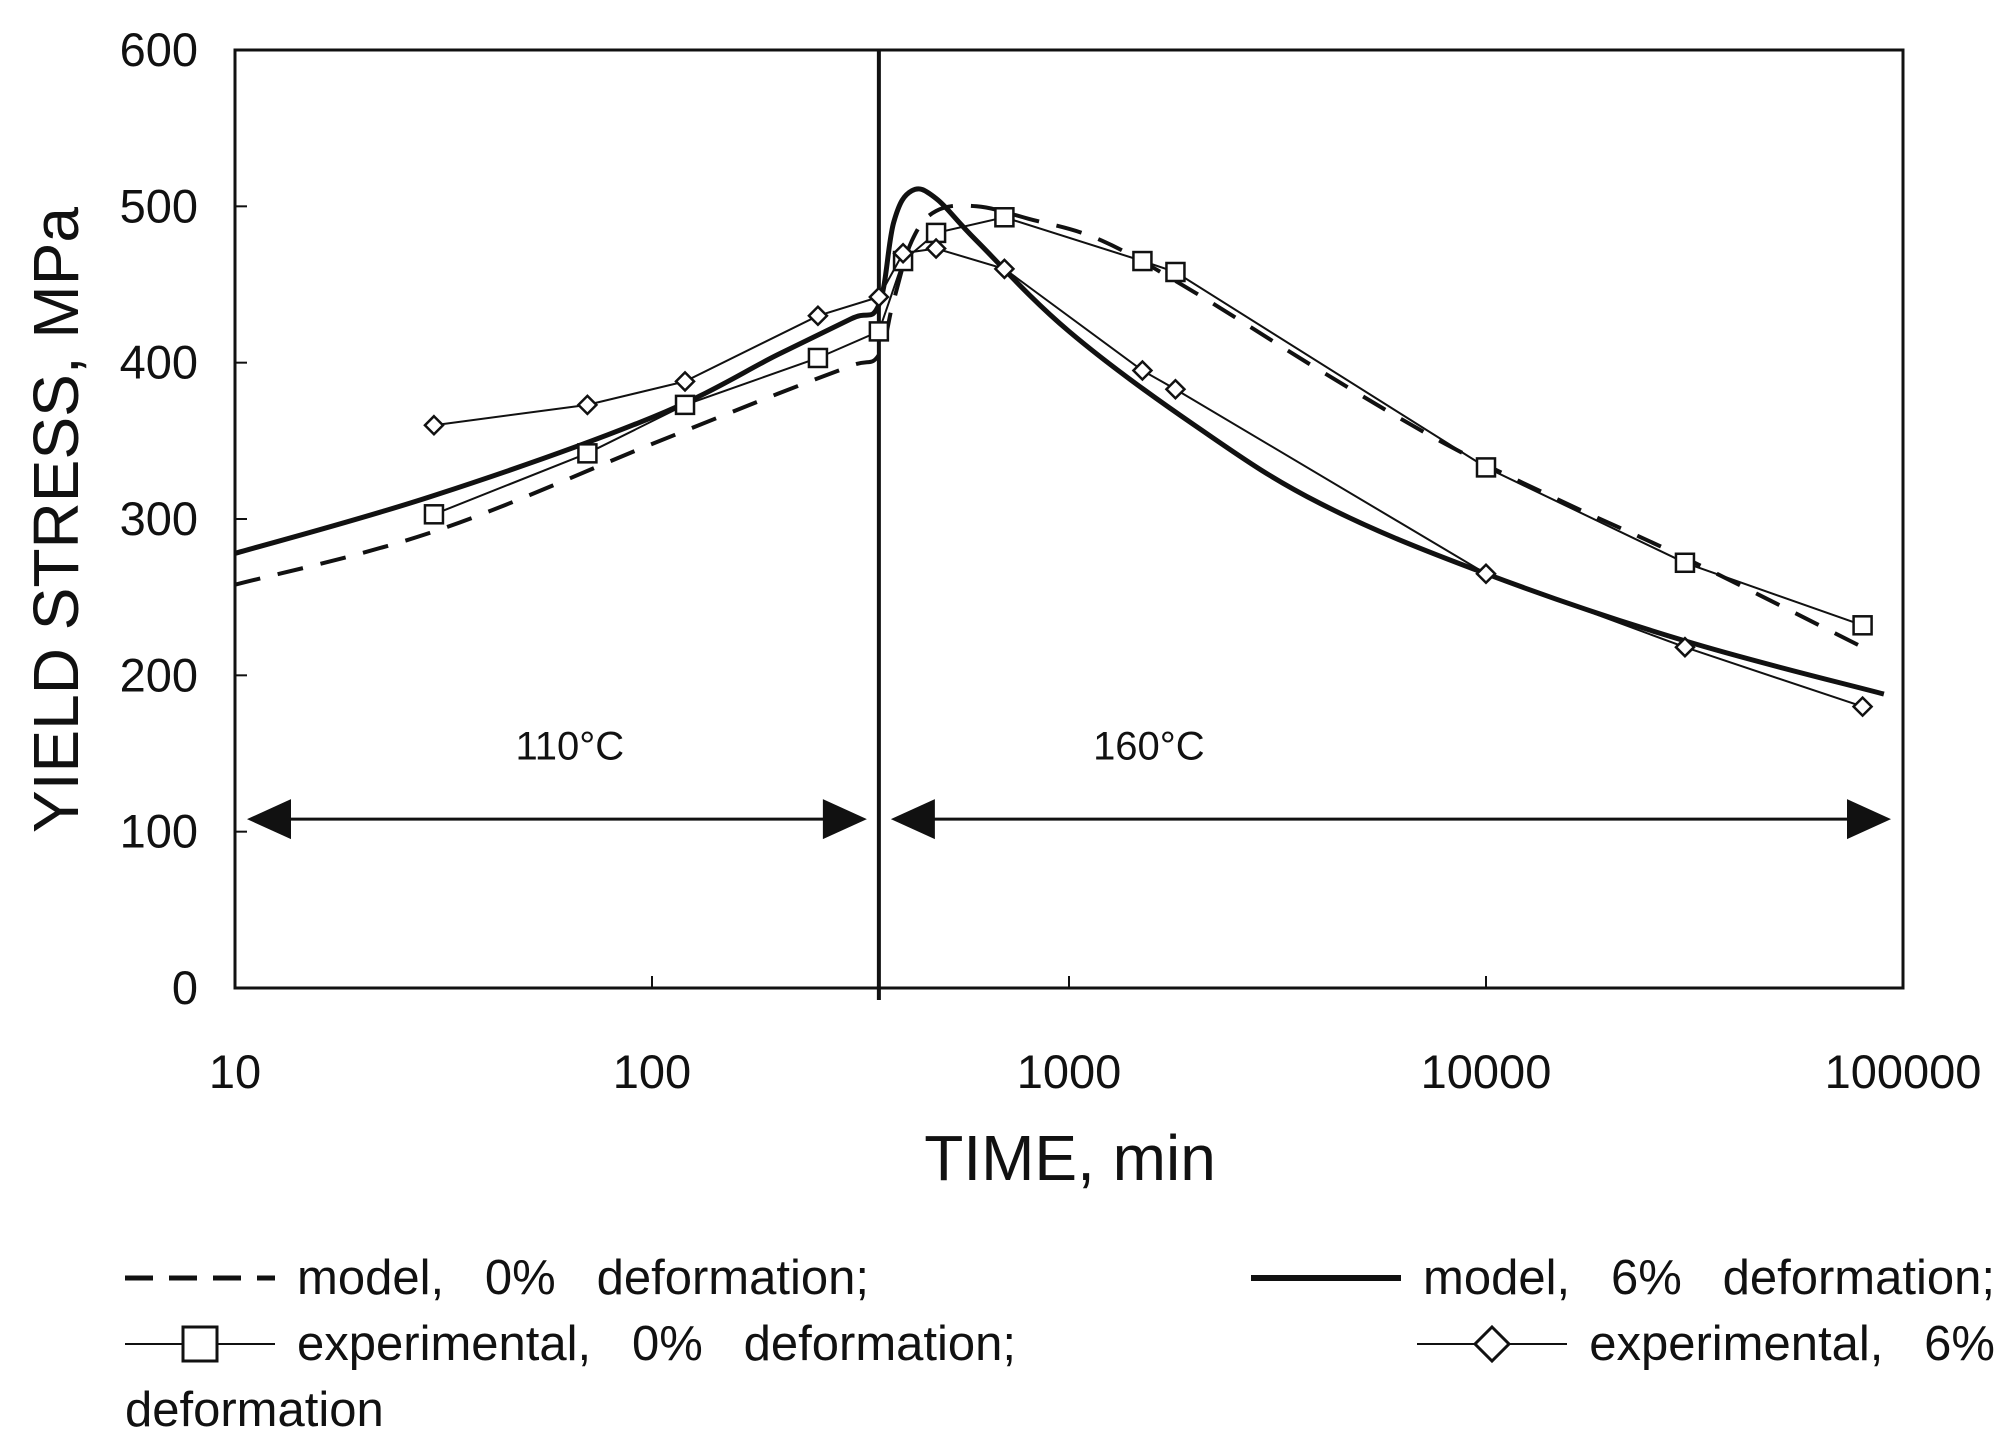 The height and width of the screenshot is (1452, 2001). Describe the element at coordinates (200, 1278) in the screenshot. I see `dashed-line-icon` at that location.